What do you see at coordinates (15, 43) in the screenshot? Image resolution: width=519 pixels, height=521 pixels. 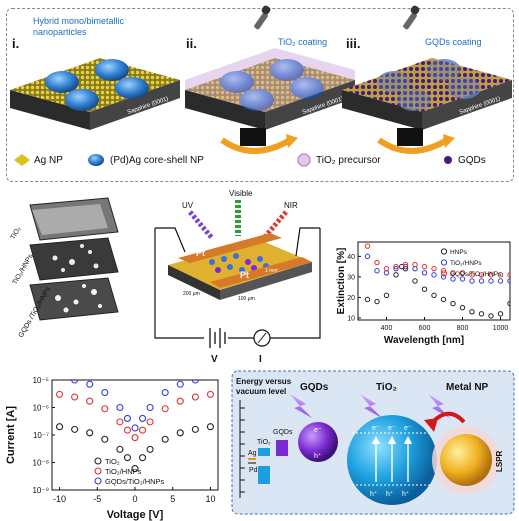 I see `step-number: i.` at bounding box center [15, 43].